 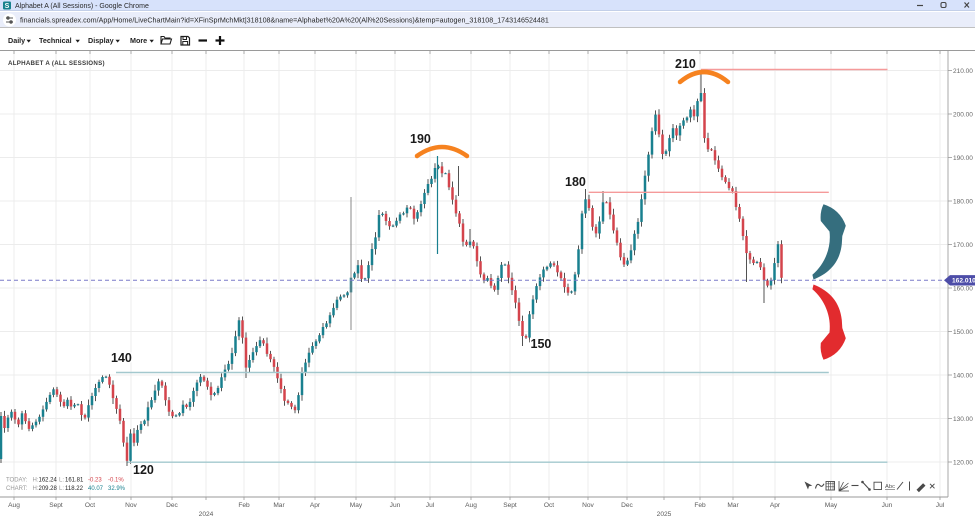 I want to click on svg-text: 120.00, so click(x=963, y=462).